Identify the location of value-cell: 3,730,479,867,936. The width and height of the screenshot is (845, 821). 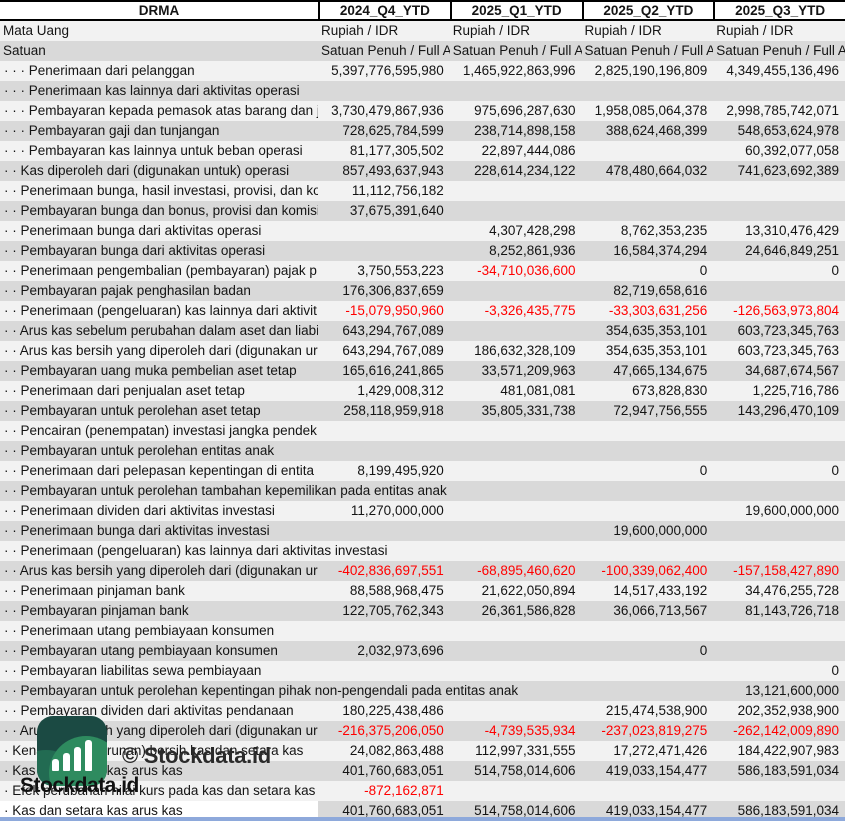
(387, 110).